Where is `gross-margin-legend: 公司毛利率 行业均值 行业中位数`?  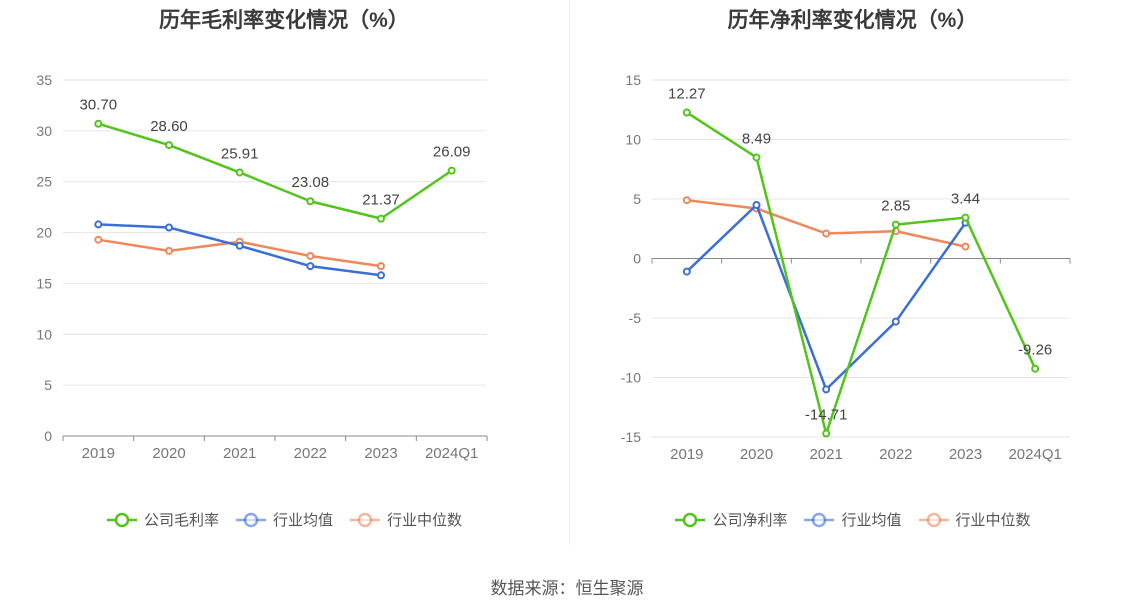 gross-margin-legend: 公司毛利率 行业均值 行业中位数 is located at coordinates (284, 519).